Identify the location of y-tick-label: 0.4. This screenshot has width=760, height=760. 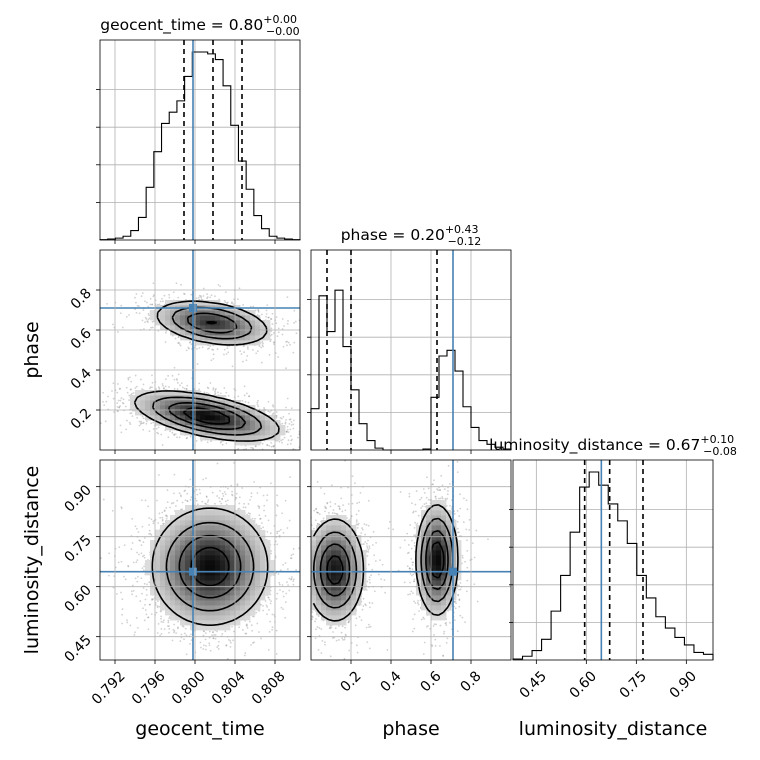
(81, 378).